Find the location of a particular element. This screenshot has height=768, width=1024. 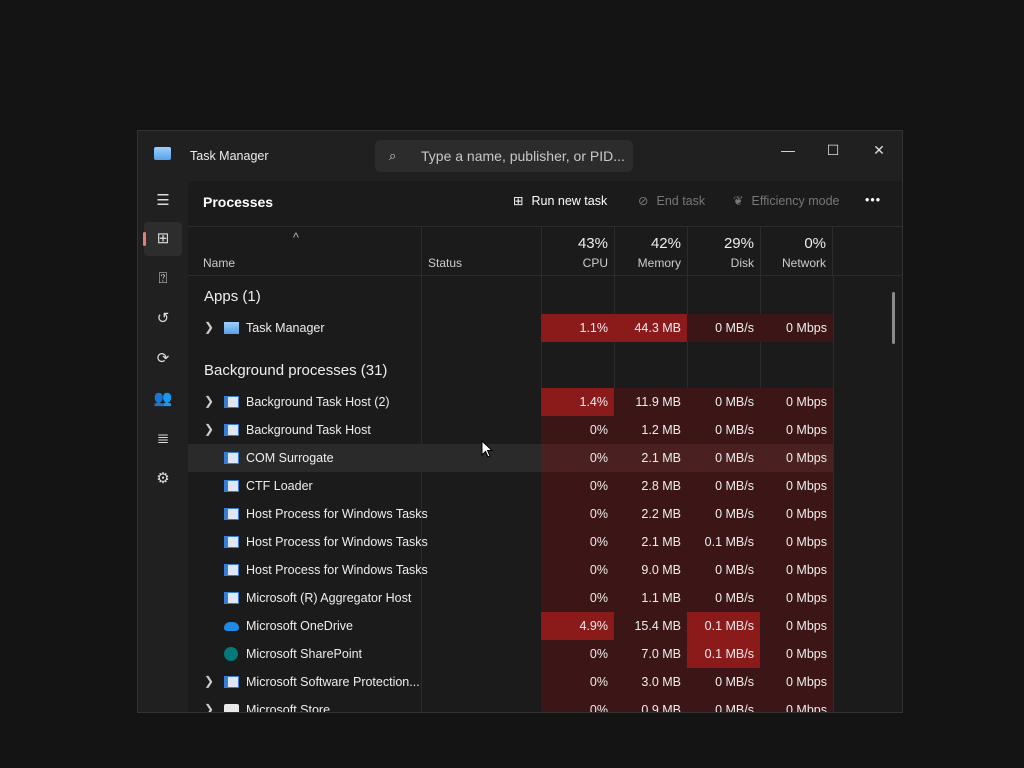

cpu-label: CPU is located at coordinates (595, 263).